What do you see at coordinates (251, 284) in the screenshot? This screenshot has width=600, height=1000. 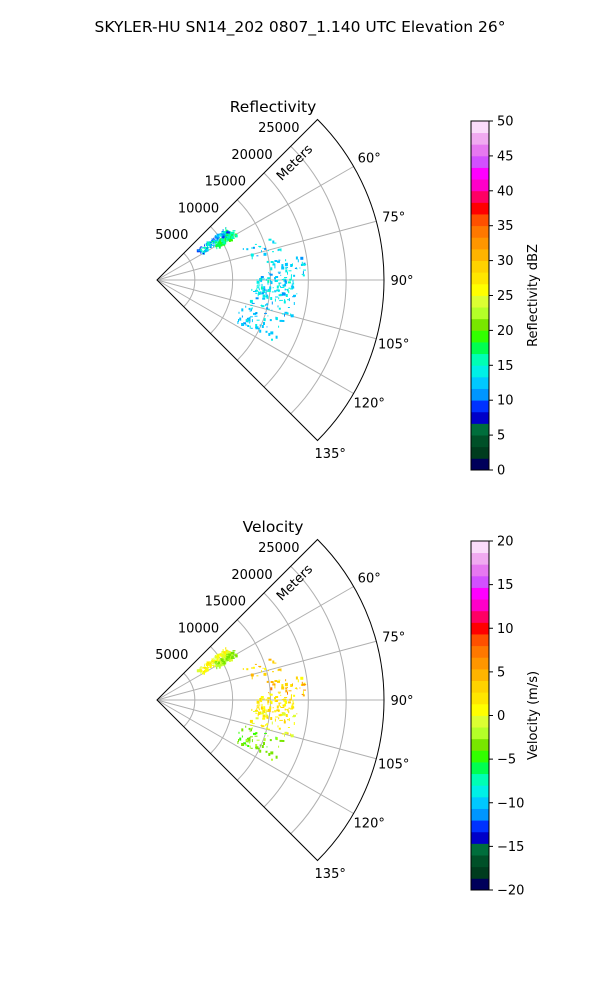 I see `radar-gates` at bounding box center [251, 284].